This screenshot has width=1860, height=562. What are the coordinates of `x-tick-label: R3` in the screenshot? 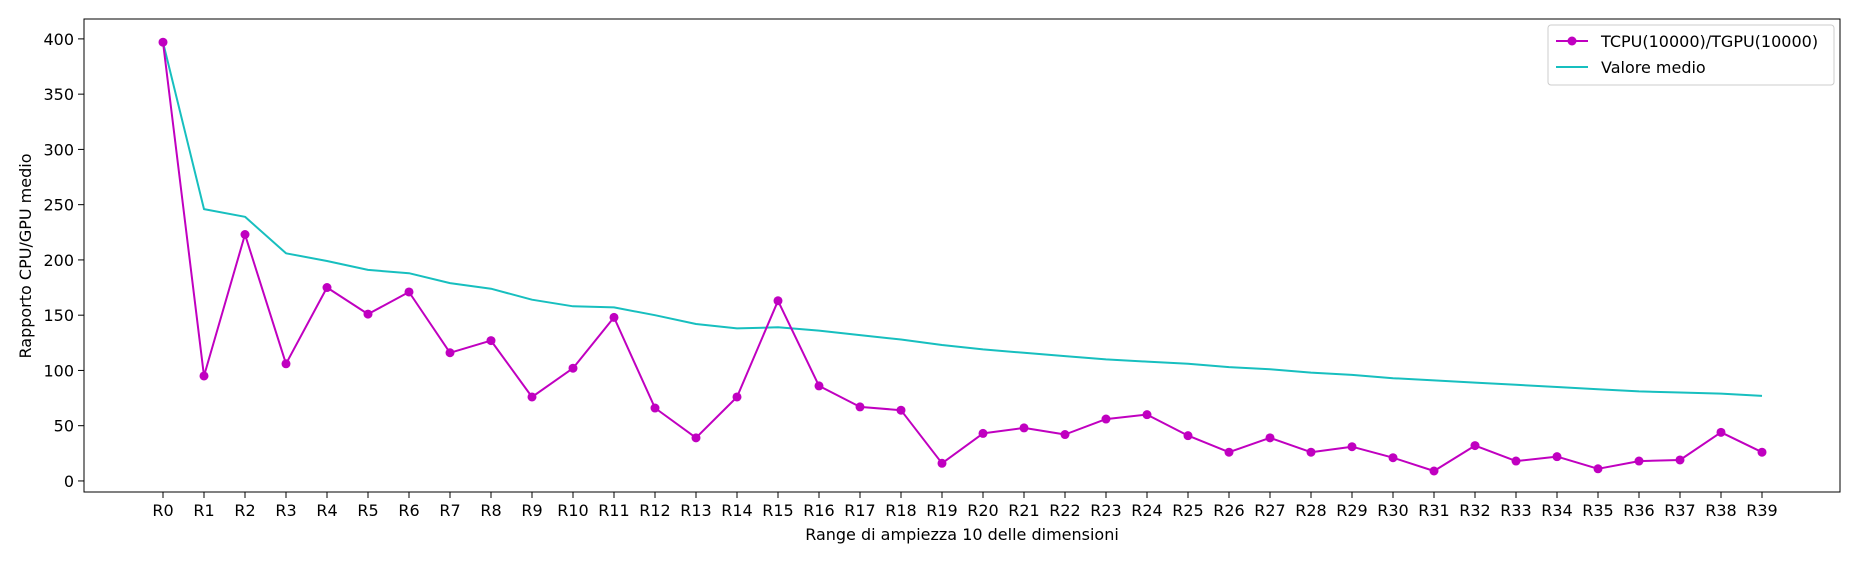 It's located at (285, 510).